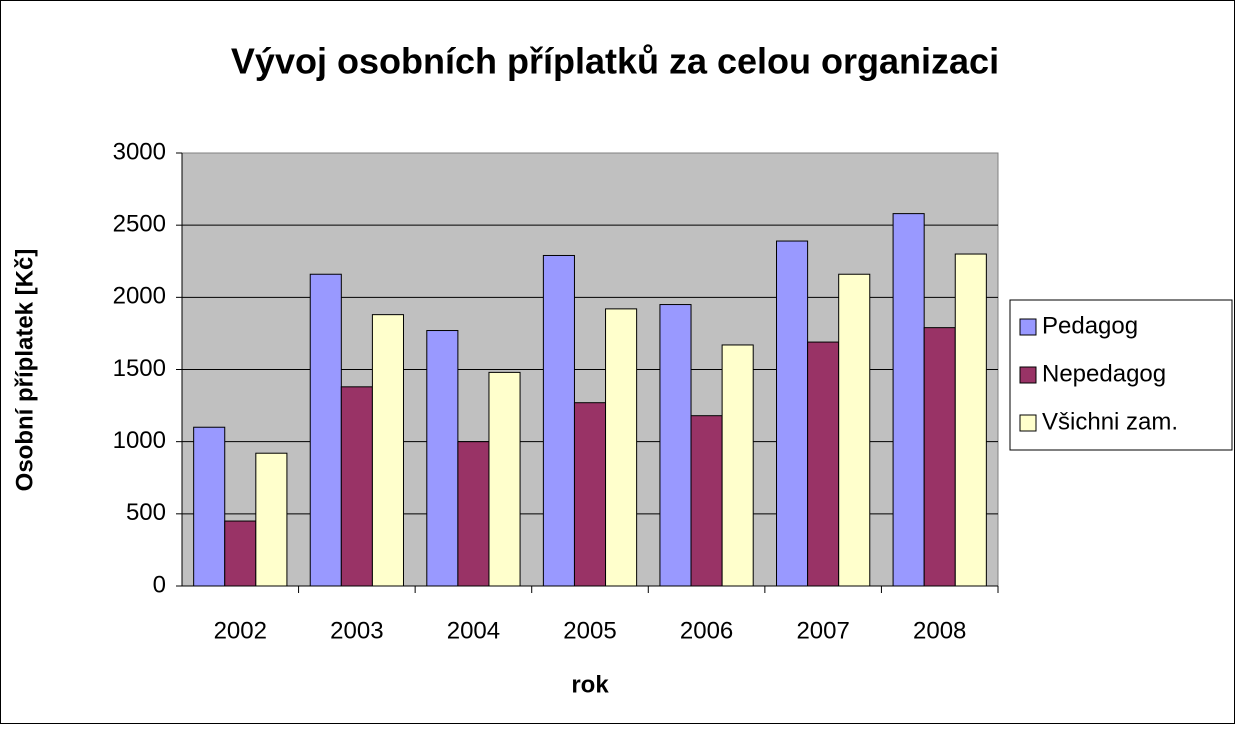 This screenshot has height=729, width=1235. I want to click on legend-label: Nepedagog, so click(1104, 373).